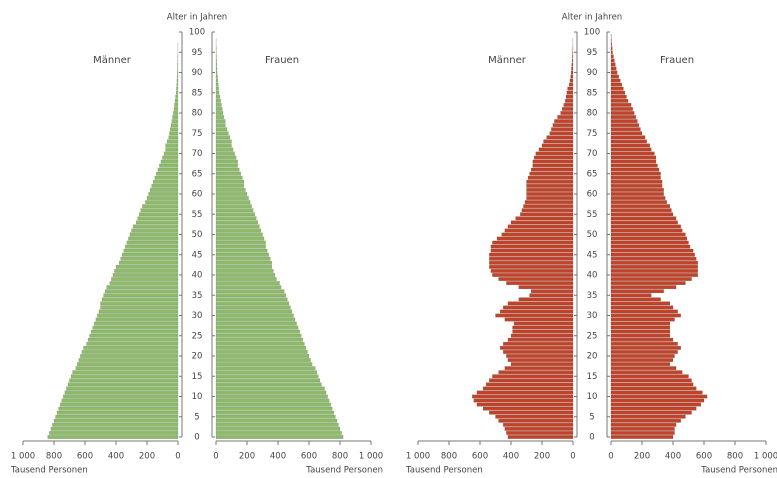 Image resolution: width=777 pixels, height=478 pixels. What do you see at coordinates (197, 73) in the screenshot?
I see `y-tick-label: 90` at bounding box center [197, 73].